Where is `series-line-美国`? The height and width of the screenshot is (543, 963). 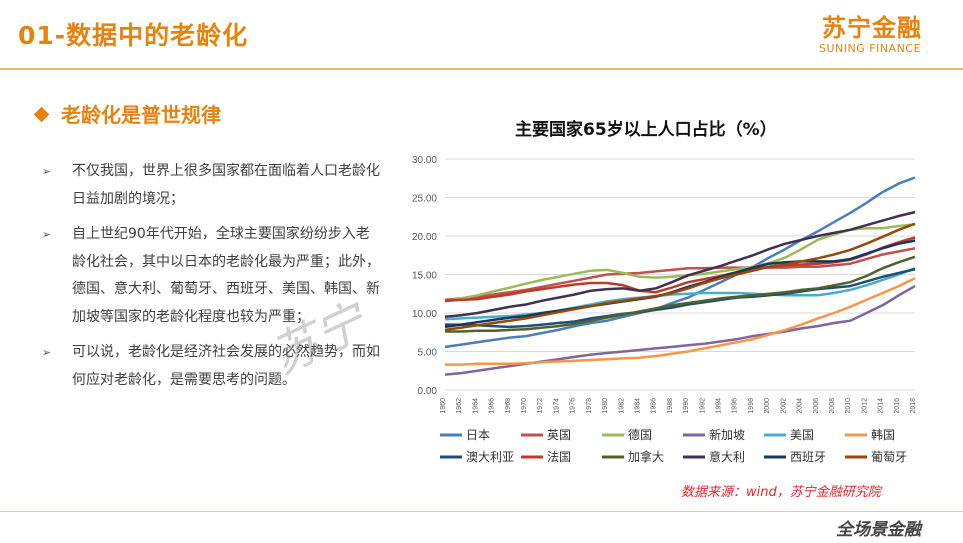
series-line-美国 is located at coordinates (680, 294).